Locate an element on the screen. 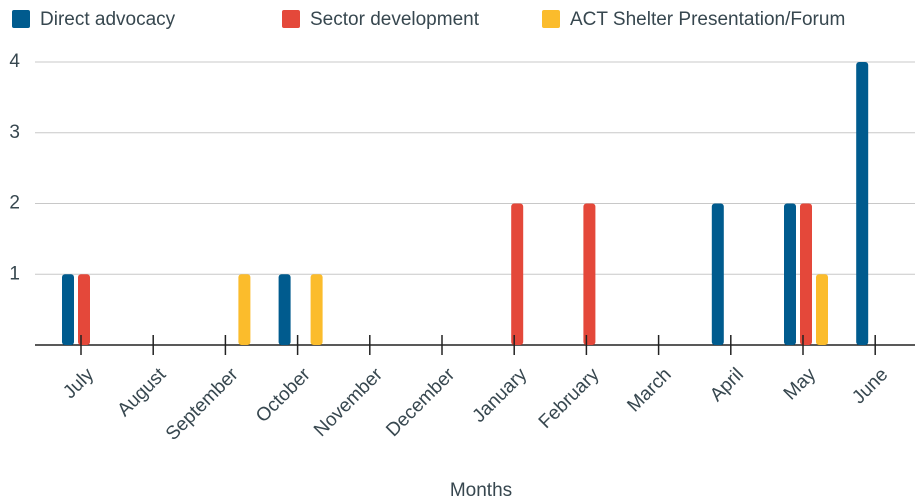 The width and height of the screenshot is (915, 504). y-tick-label: 4 is located at coordinates (14, 61).